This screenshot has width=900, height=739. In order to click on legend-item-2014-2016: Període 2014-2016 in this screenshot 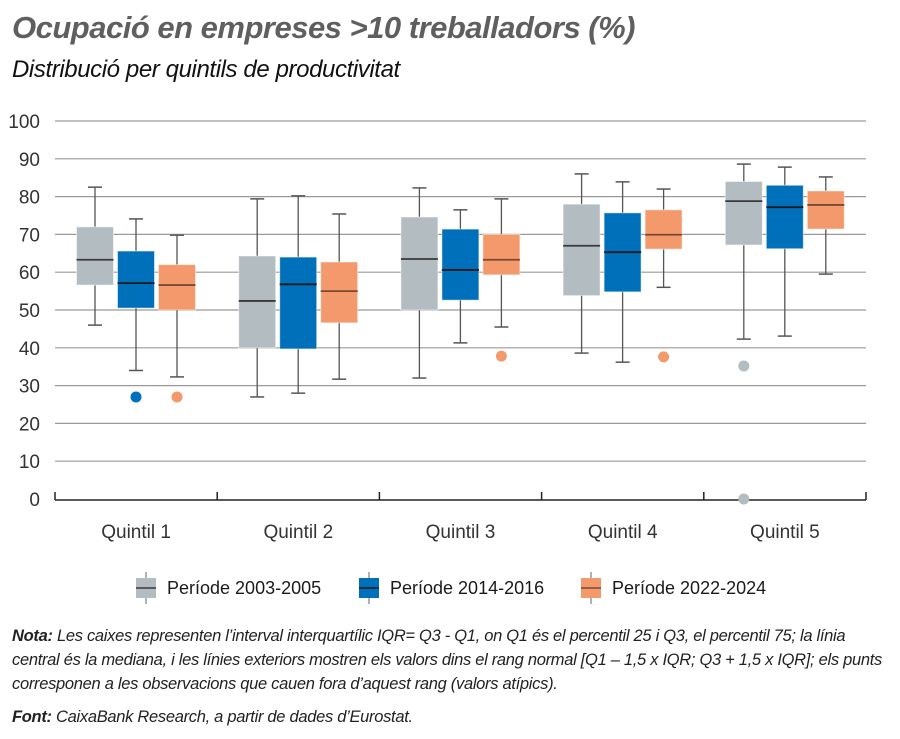, I will do `click(451, 588)`.